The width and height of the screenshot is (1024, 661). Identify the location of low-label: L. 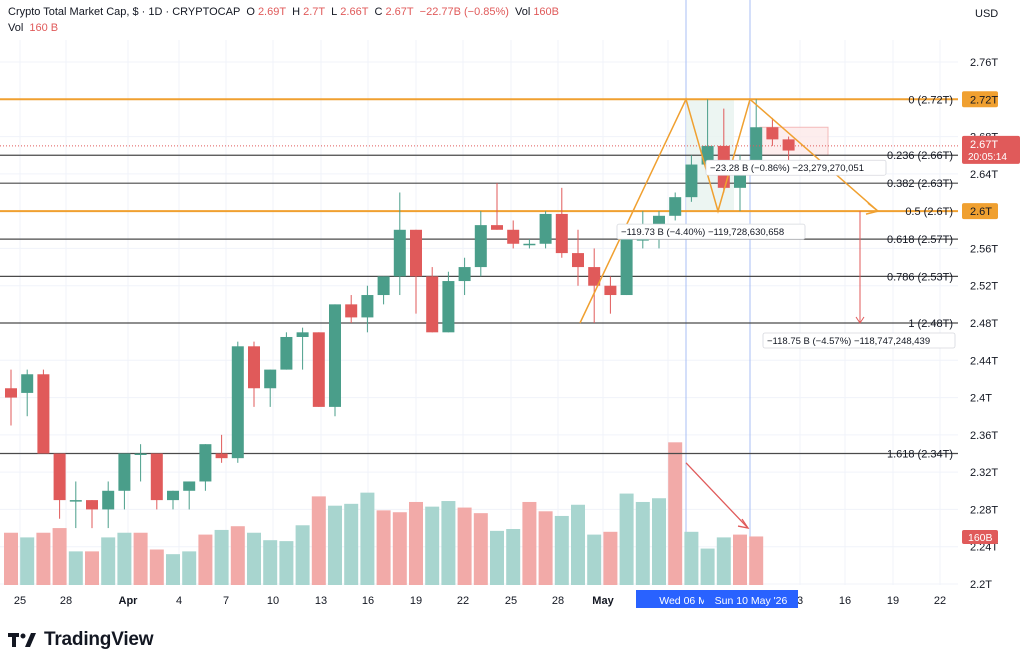
(334, 12).